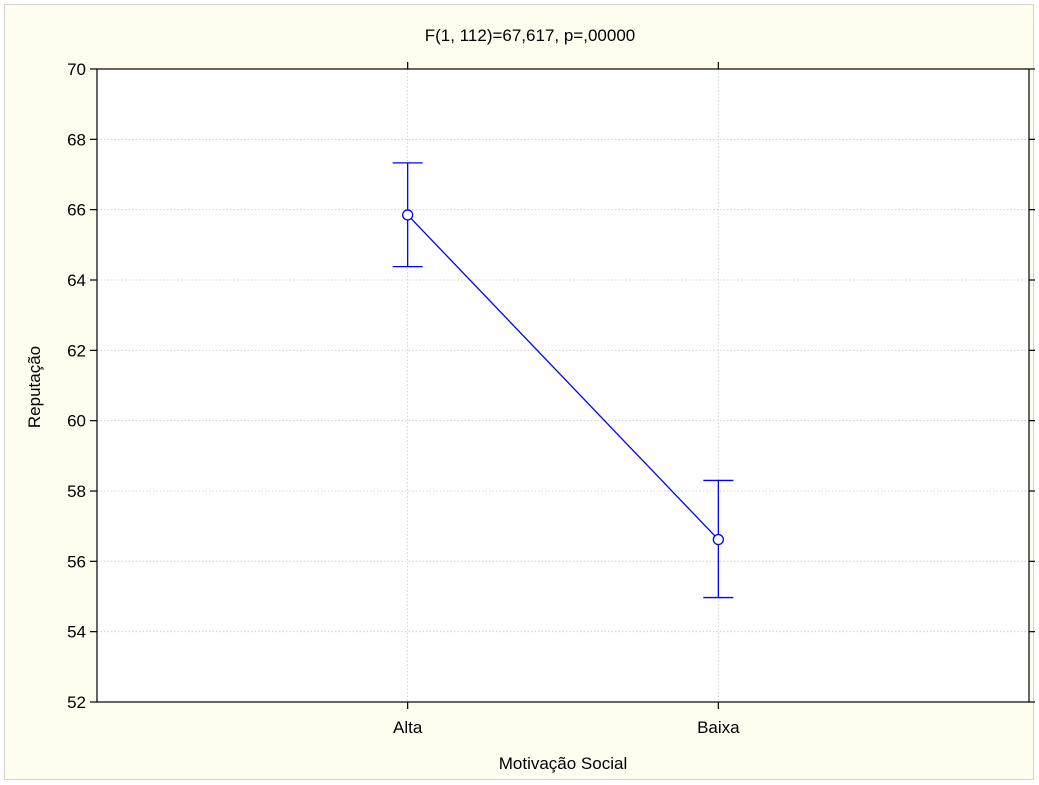 Image resolution: width=1039 pixels, height=785 pixels. What do you see at coordinates (718, 727) in the screenshot?
I see `x-tick-label: Baixa` at bounding box center [718, 727].